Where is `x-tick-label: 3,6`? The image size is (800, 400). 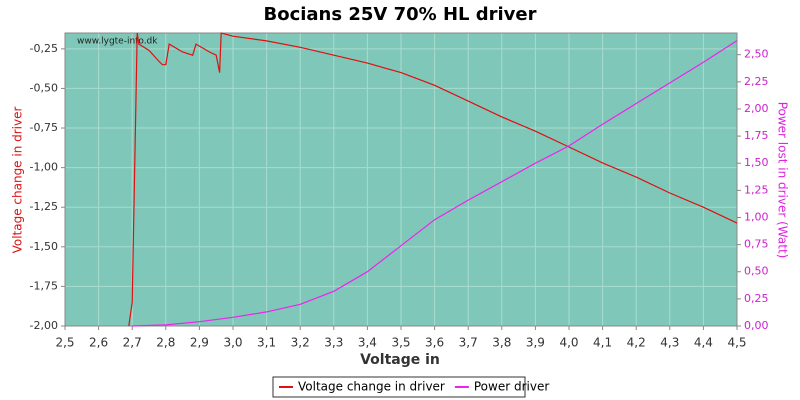 x-tick-label: 3,6 is located at coordinates (434, 343).